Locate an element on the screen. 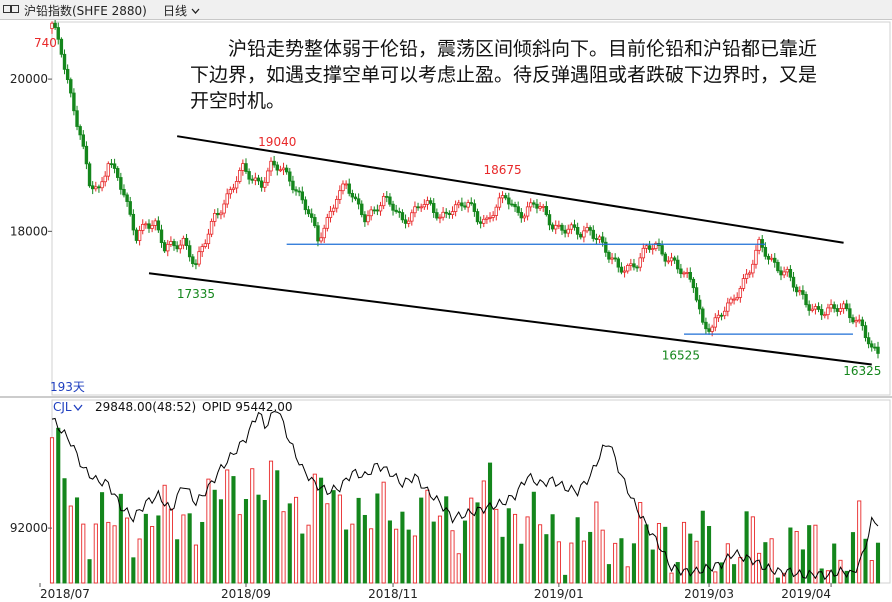 Image resolution: width=892 pixels, height=602 pixels. window-restore-icon is located at coordinates (11, 9).